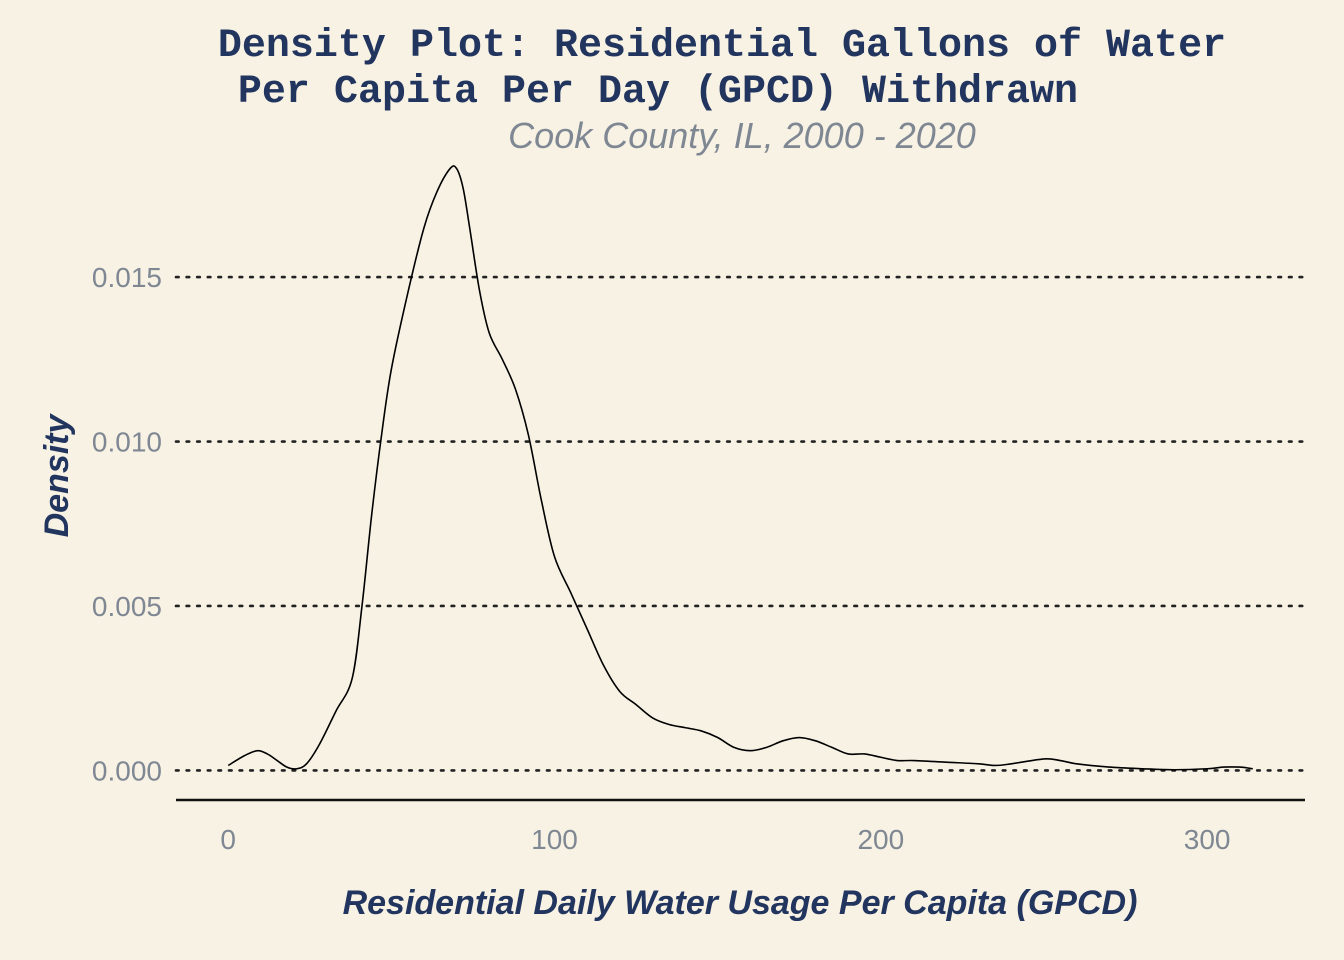  What do you see at coordinates (658, 92) in the screenshot?
I see `chart-title-line-2: Per Capita Per Day (GPCD) Withdrawn` at bounding box center [658, 92].